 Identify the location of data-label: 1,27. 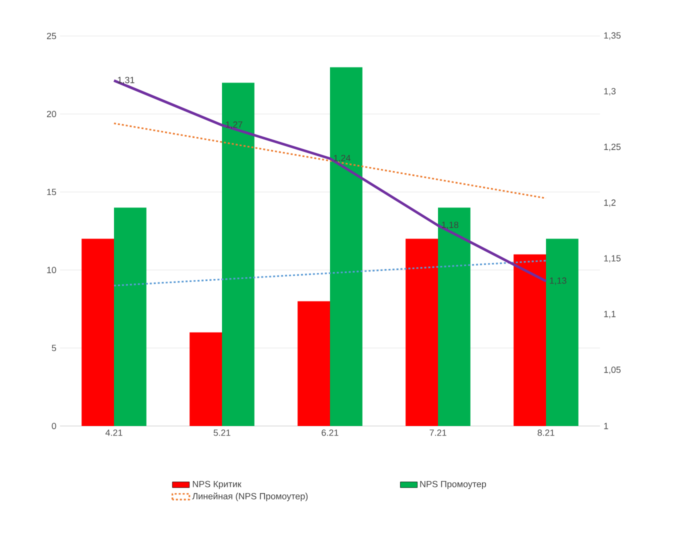
(234, 125).